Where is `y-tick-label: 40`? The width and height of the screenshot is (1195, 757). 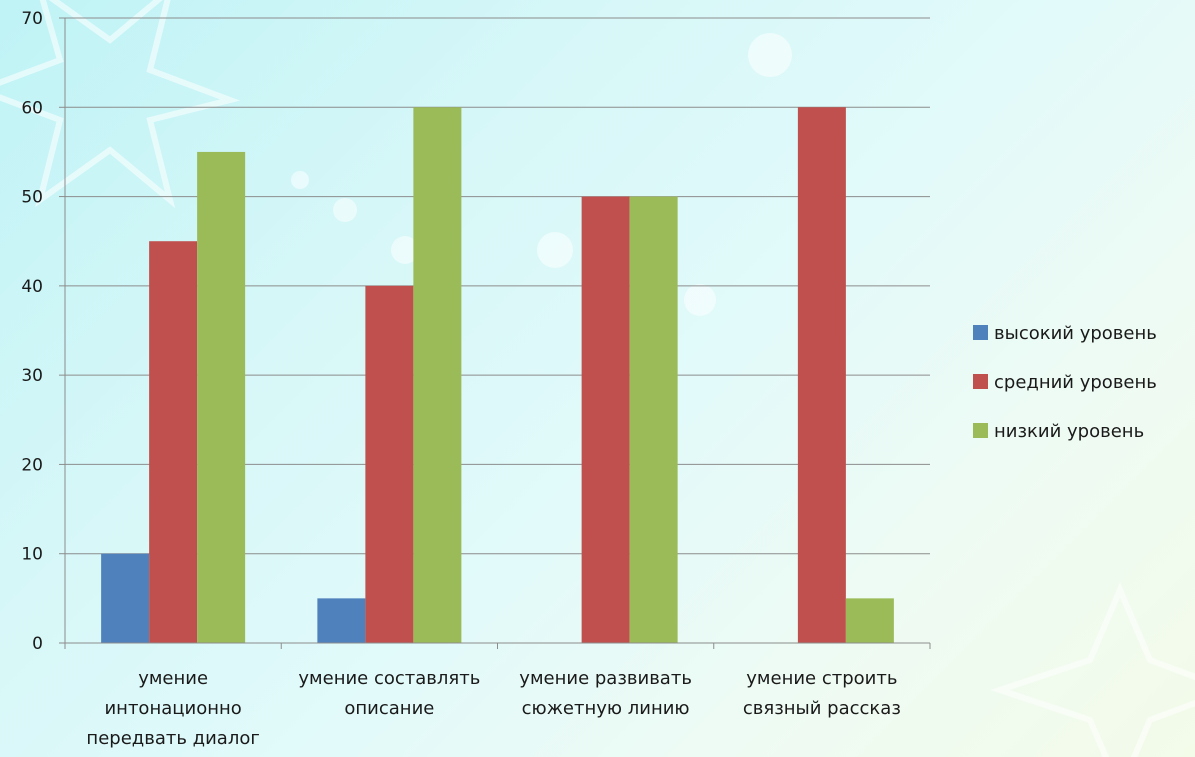
y-tick-label: 40 is located at coordinates (32, 287).